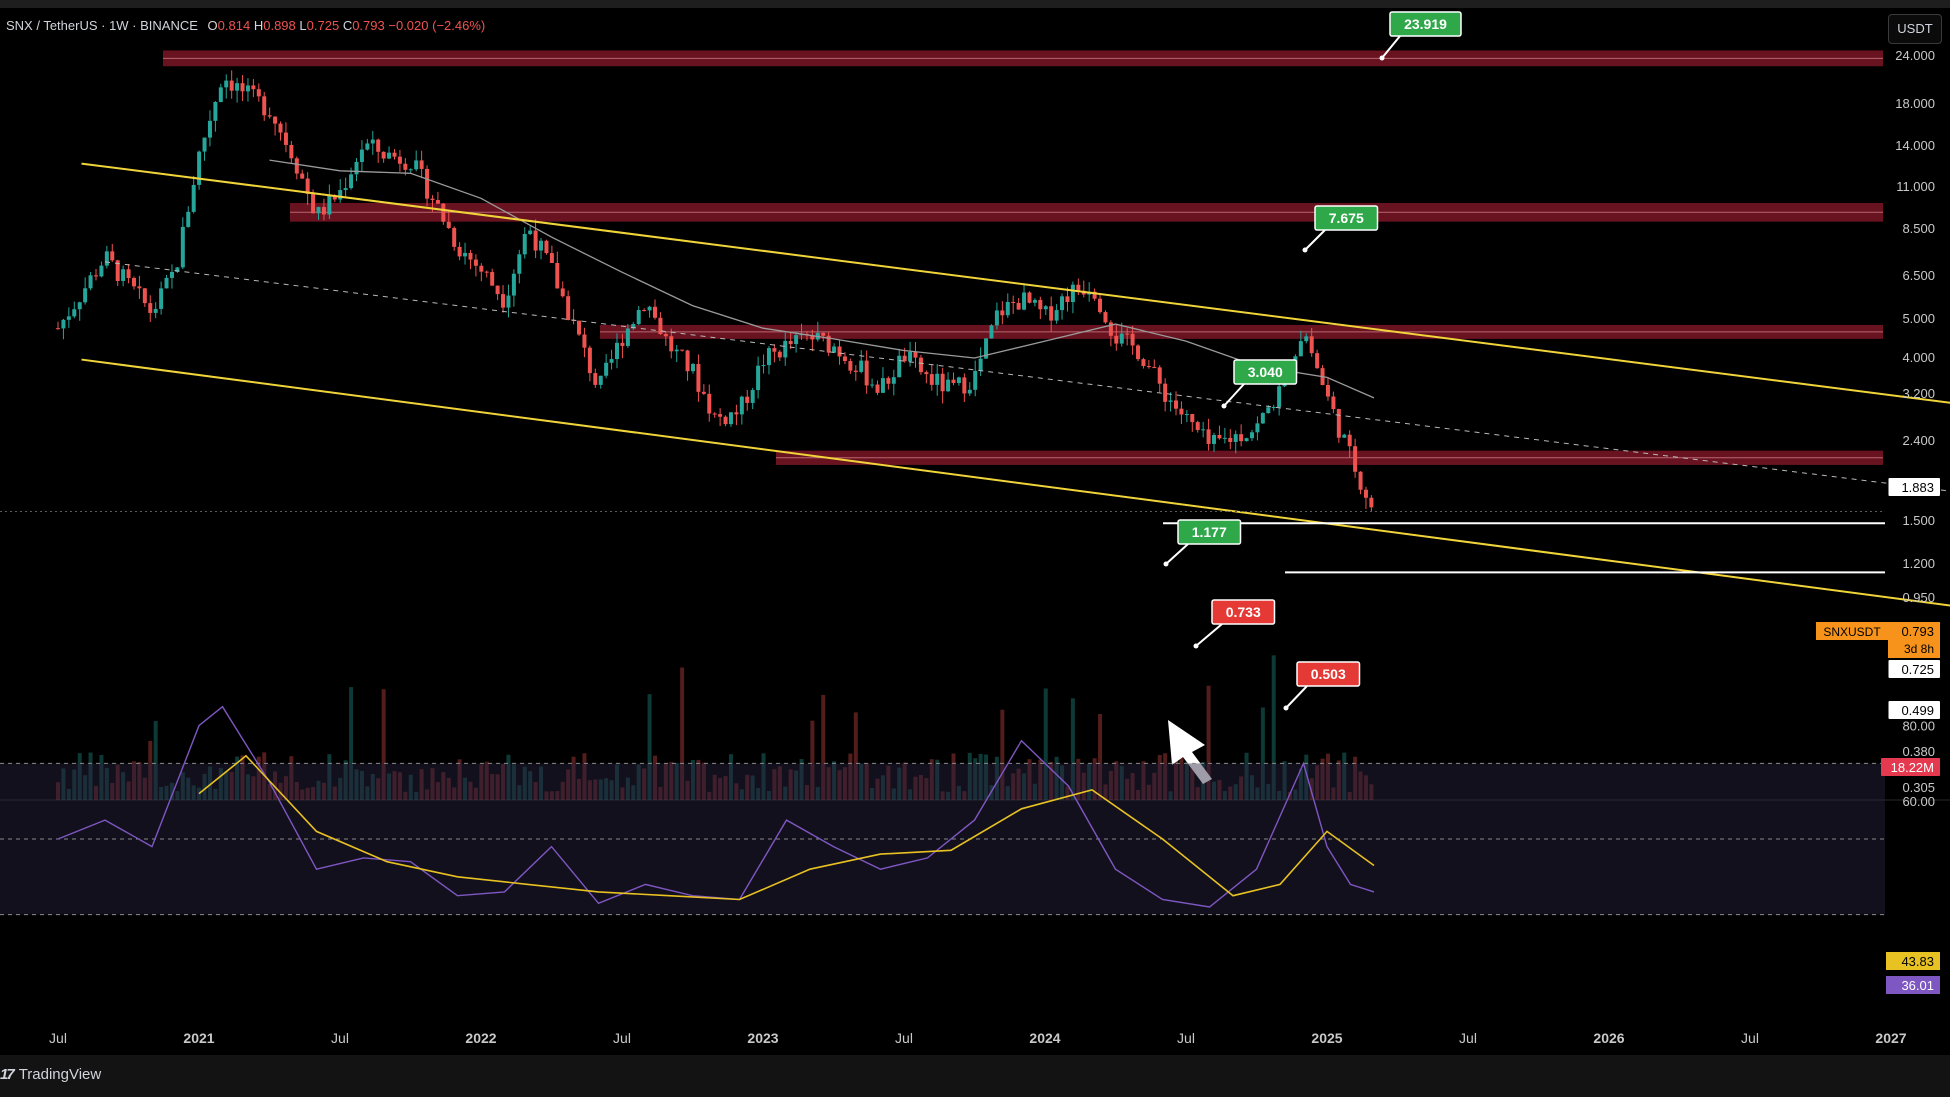 Image resolution: width=1950 pixels, height=1097 pixels. What do you see at coordinates (1914, 669) in the screenshot?
I see `price-tag-bg` at bounding box center [1914, 669].